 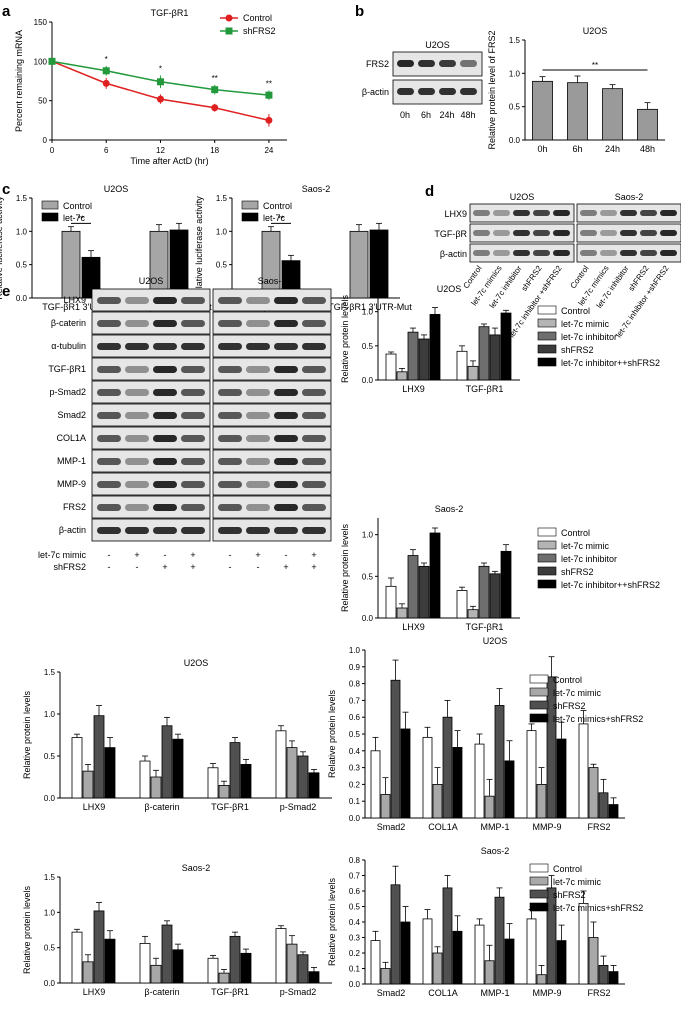 What do you see at coordinates (274, 218) in the screenshot?
I see `chart-c2-legend-label: let-7c` at bounding box center [274, 218].